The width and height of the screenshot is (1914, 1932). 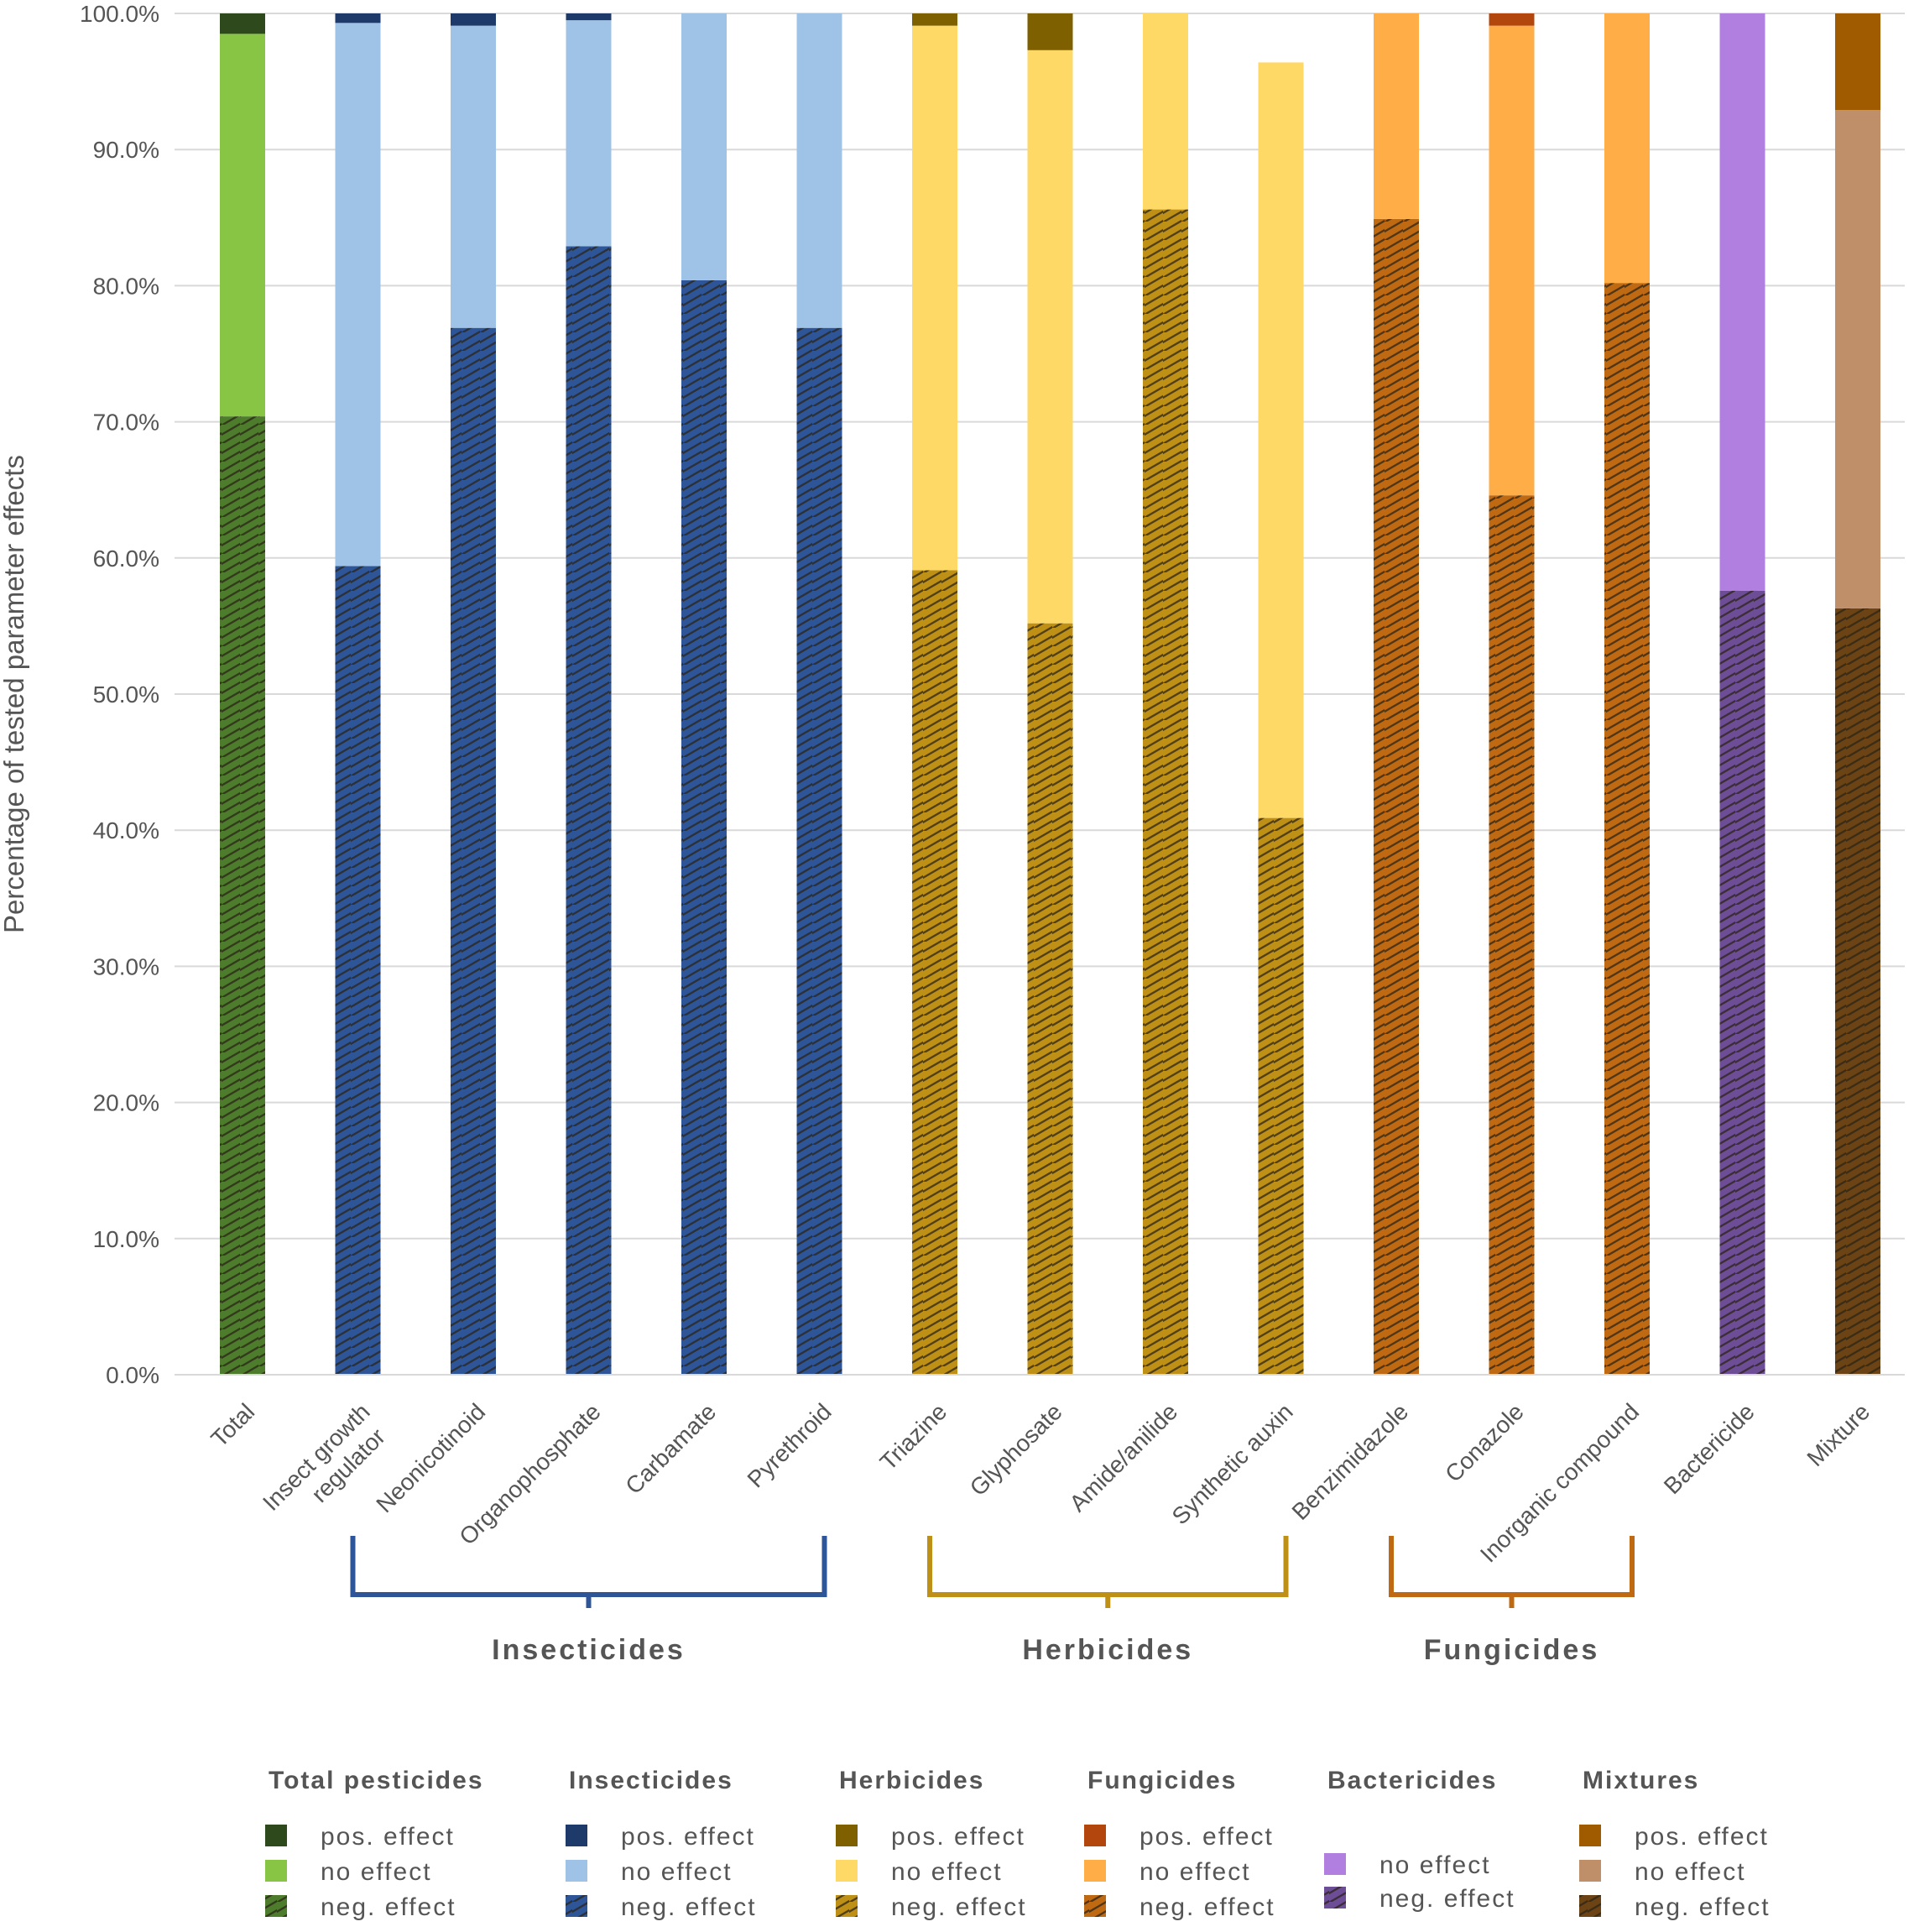 I want to click on group-label: Insecticides, so click(x=589, y=1650).